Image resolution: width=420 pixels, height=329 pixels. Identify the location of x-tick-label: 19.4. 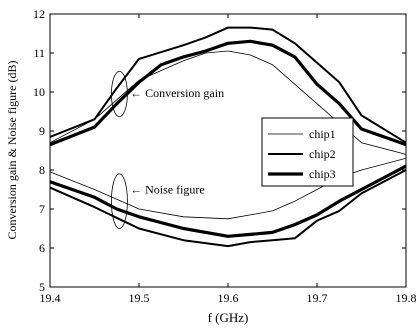
(50, 298).